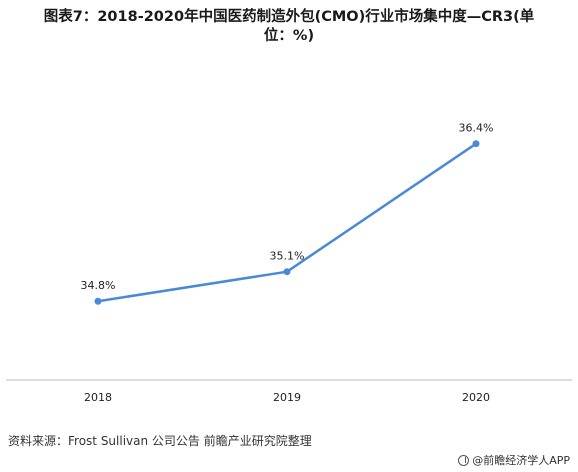 The width and height of the screenshot is (578, 472). I want to click on data-label-2019: 35.1%, so click(287, 256).